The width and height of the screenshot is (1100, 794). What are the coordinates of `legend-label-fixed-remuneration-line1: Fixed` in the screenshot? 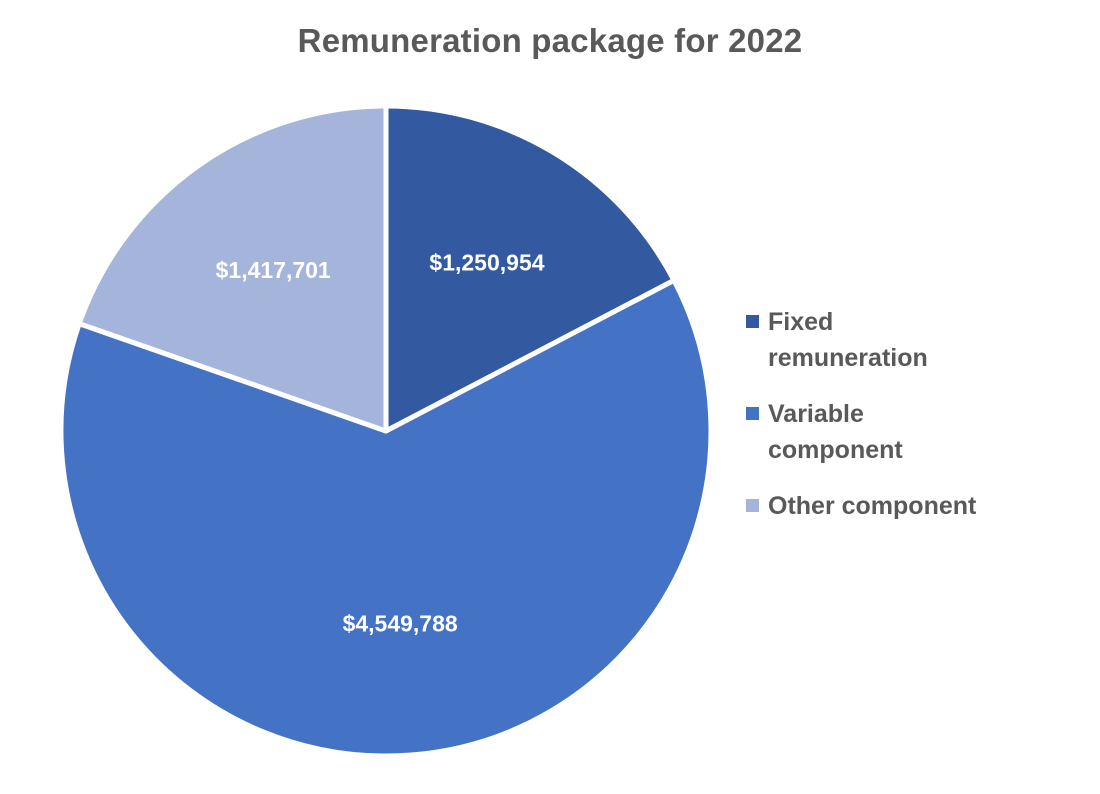 It's located at (801, 322).